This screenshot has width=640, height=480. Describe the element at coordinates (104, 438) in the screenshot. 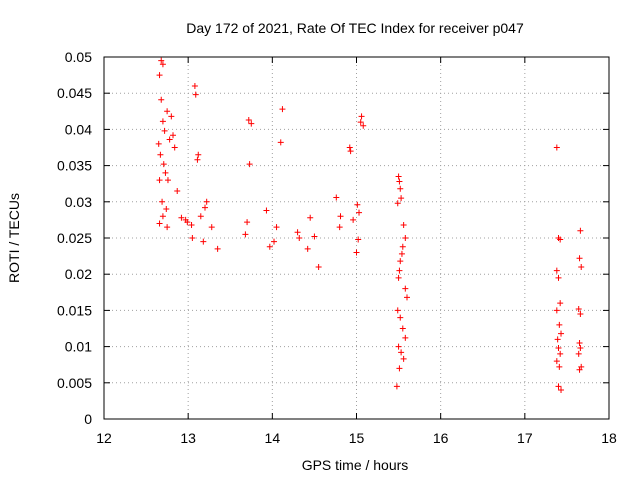

I see `x-tick-label: 12` at that location.